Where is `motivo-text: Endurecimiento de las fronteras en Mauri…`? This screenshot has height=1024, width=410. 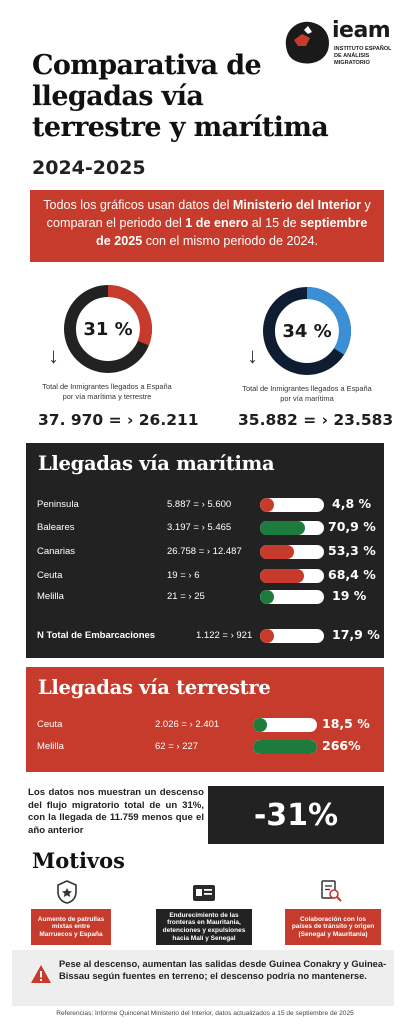
motivo-text: Endurecimiento de las fronteras en Mauri… is located at coordinates (204, 926).